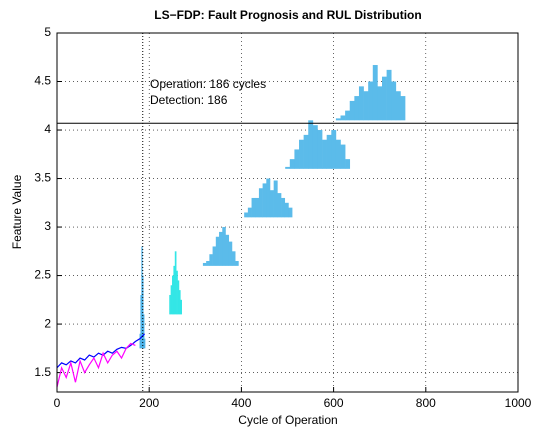 The width and height of the screenshot is (535, 432). I want to click on x-axis-label: Cycle of Operation, so click(287, 420).